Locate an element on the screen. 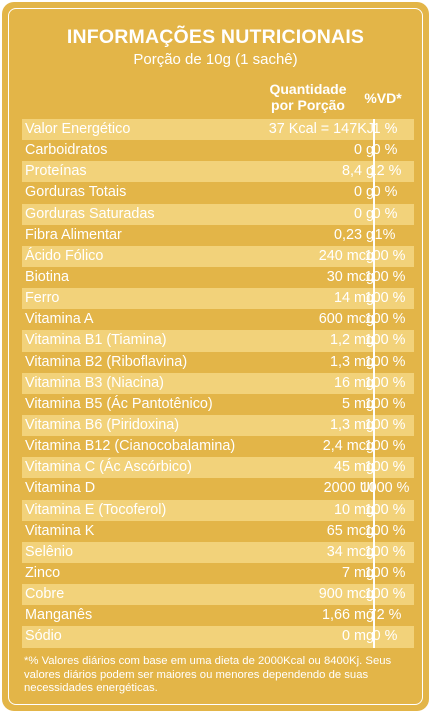 This screenshot has width=431, height=713. table-row: Vitamina B3 (Niacina) 16 mg 100 % is located at coordinates (218, 383).